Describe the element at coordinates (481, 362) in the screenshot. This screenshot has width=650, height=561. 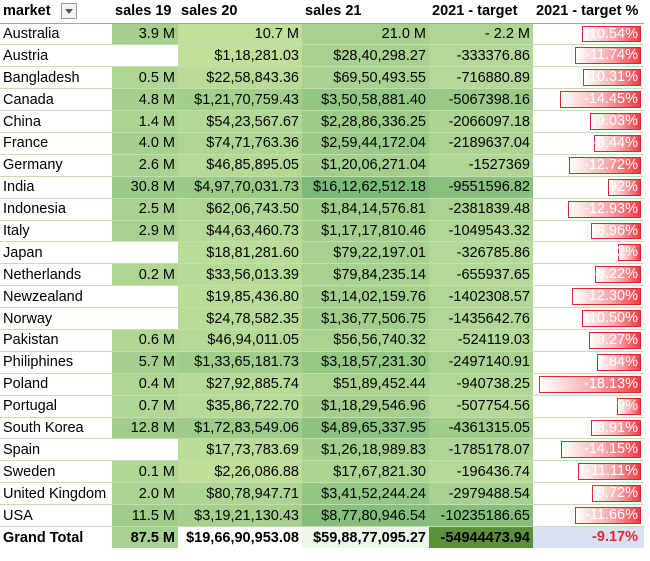
I see `diff-cell: -2497140.91` at that location.